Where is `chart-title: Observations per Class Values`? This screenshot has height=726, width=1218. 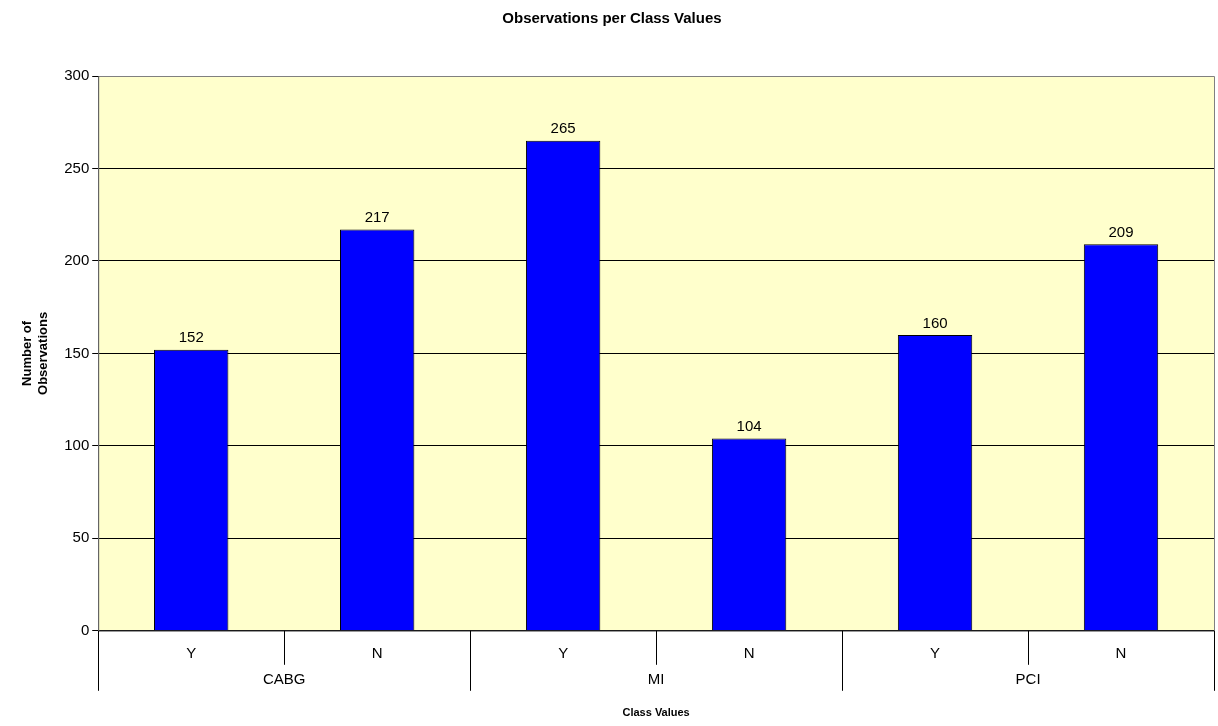 chart-title: Observations per Class Values is located at coordinates (612, 18).